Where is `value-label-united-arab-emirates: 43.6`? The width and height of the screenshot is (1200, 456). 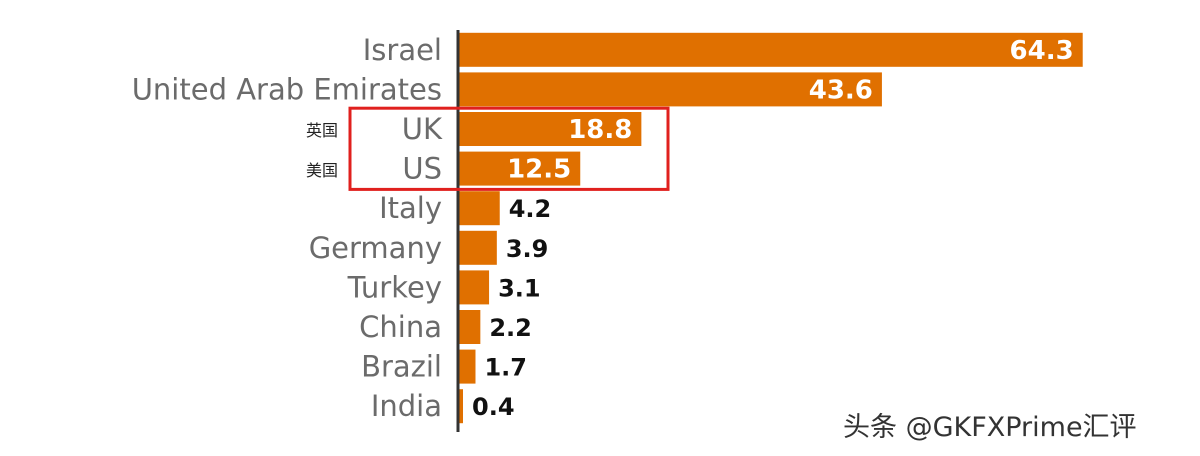
value-label-united-arab-emirates: 43.6 is located at coordinates (841, 90).